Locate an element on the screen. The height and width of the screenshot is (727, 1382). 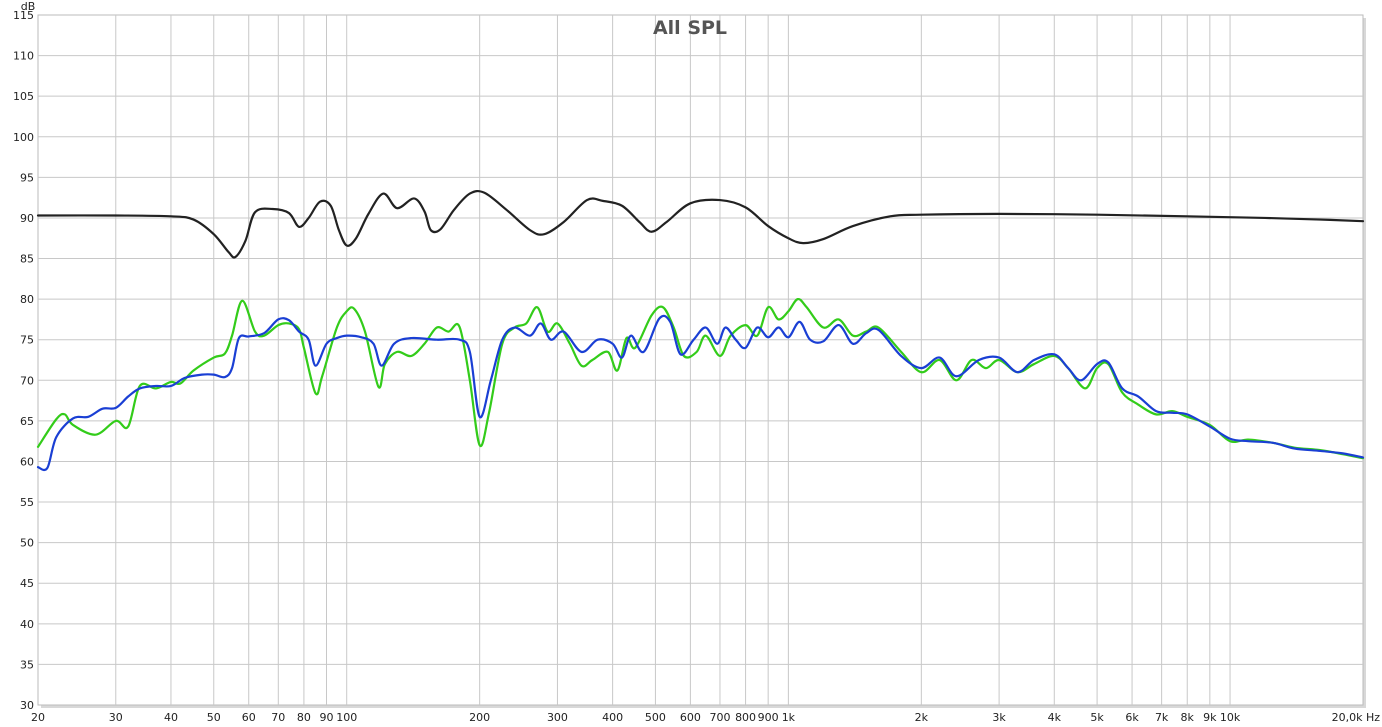
y-tick-label: 30 is located at coordinates (27, 705).